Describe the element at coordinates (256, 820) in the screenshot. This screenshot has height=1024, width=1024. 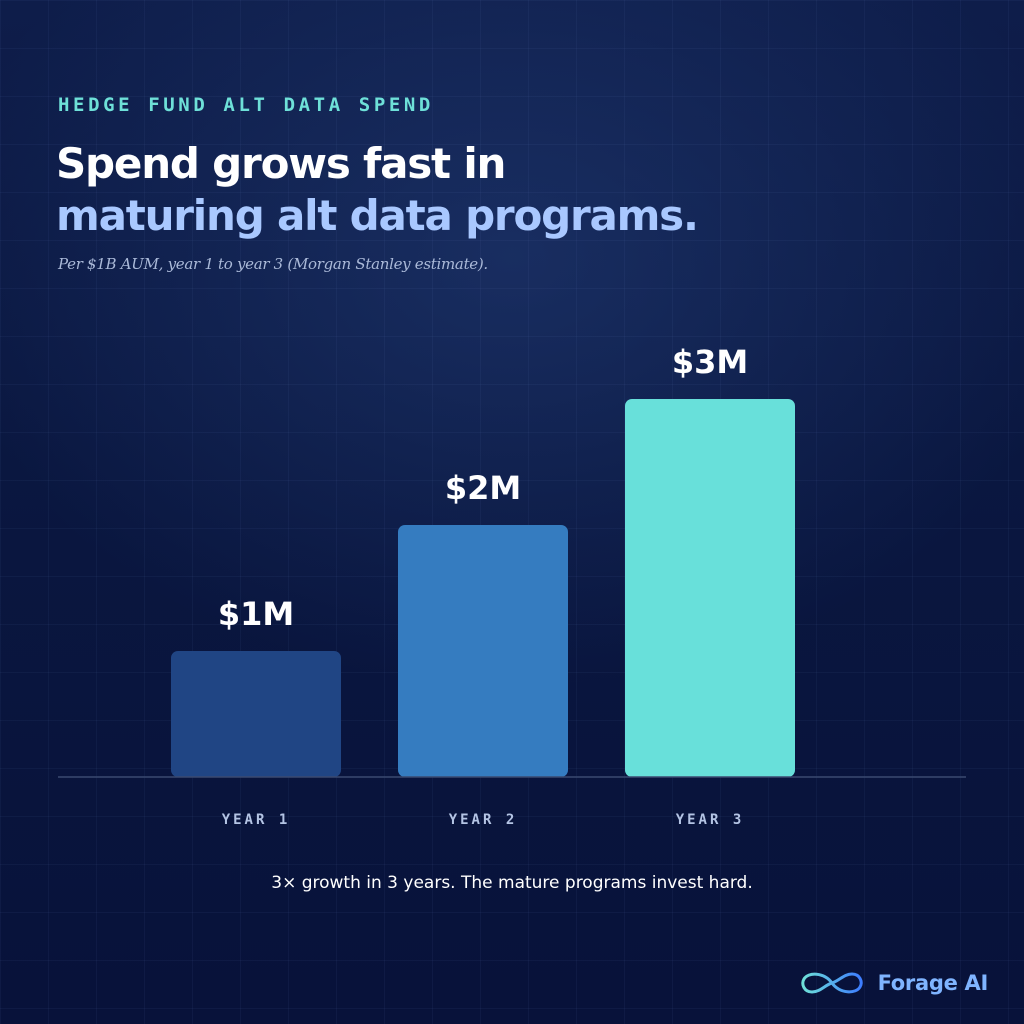
I see `x-tick-label-1: YEAR 1` at that location.